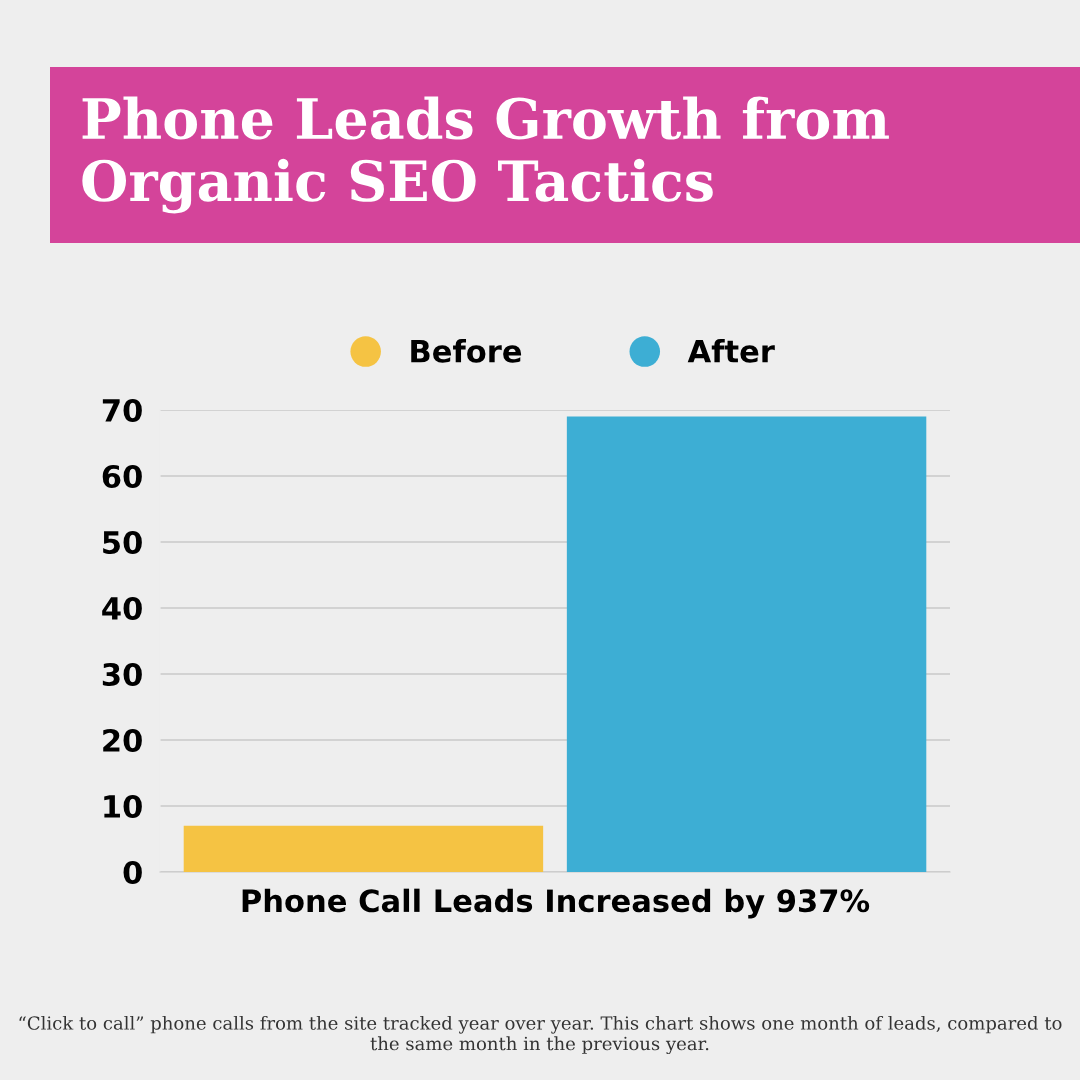  I want to click on y-tick-label: 20, so click(122, 740).